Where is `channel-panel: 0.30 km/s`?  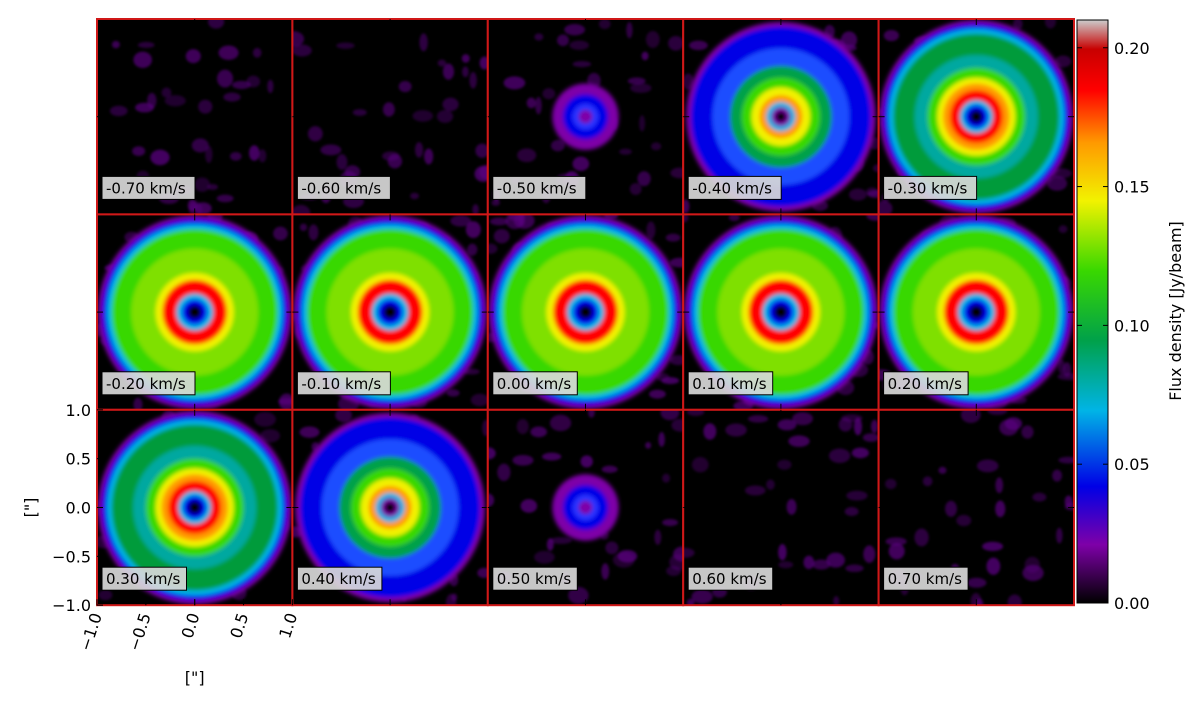 channel-panel: 0.30 km/s is located at coordinates (195, 507).